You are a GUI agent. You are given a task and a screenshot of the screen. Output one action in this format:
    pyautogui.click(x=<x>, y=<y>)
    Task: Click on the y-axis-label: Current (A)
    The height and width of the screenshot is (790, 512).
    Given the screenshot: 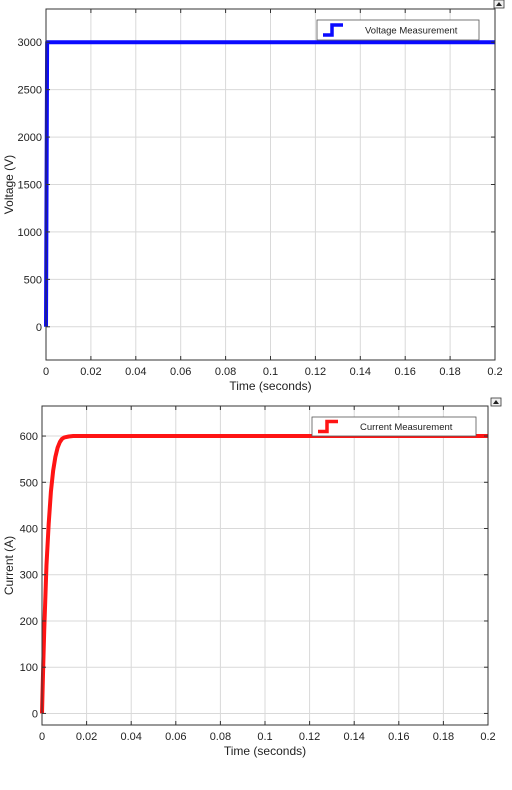 What is the action you would take?
    pyautogui.click(x=9, y=565)
    